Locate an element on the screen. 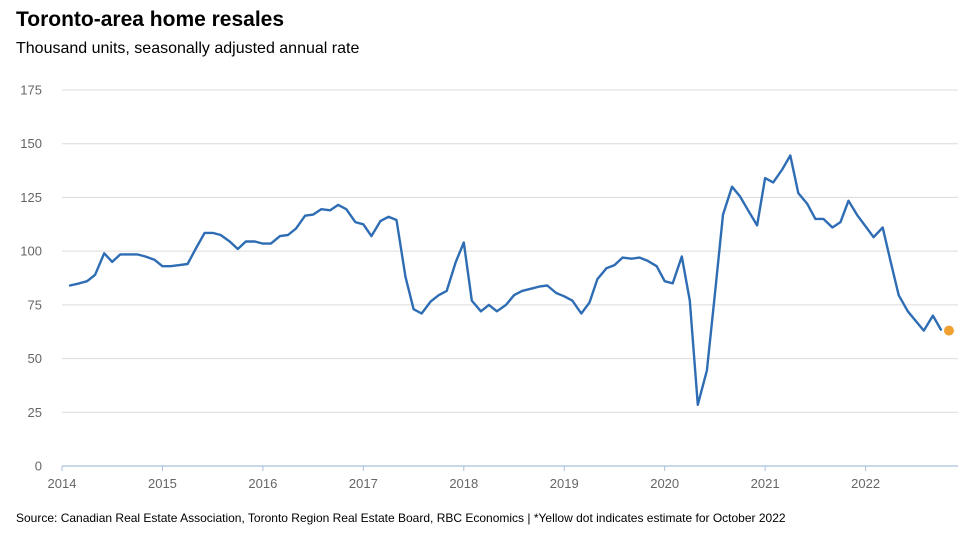 The image size is (980, 548). y-tick-label-150: 150 is located at coordinates (31, 143).